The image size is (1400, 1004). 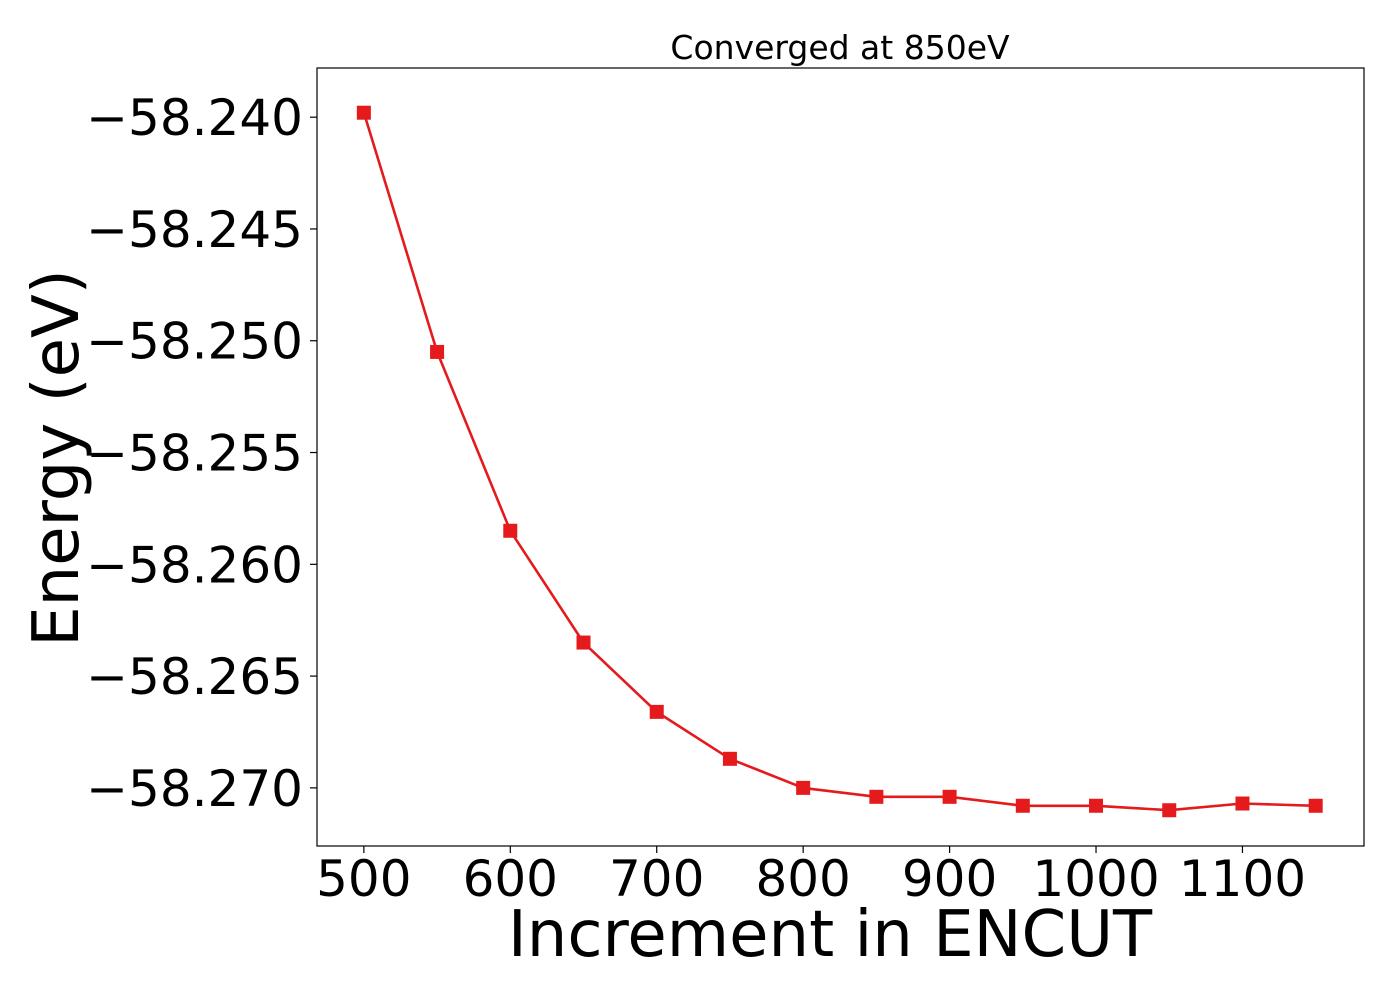 What do you see at coordinates (194, 677) in the screenshot?
I see `y-tick-label: −58.265` at bounding box center [194, 677].